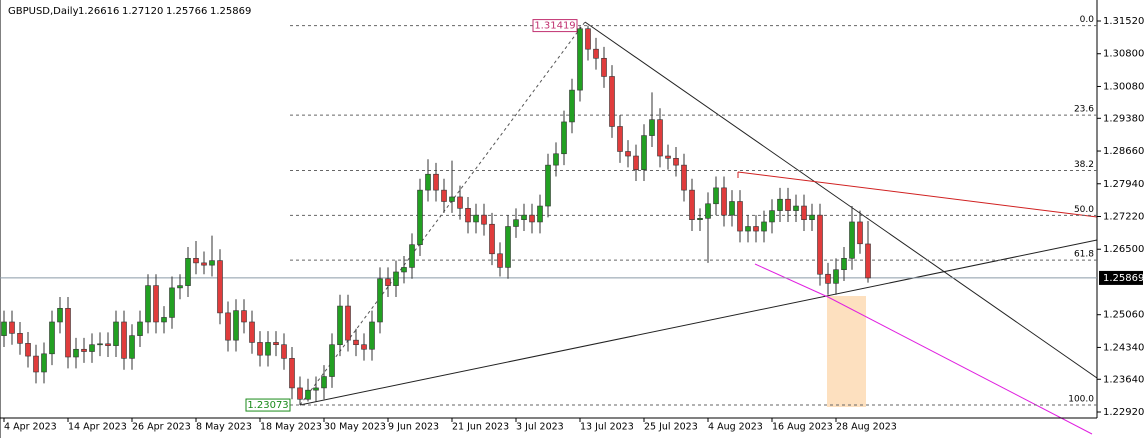 The width and height of the screenshot is (1146, 438). What do you see at coordinates (1084, 255) in the screenshot?
I see `fib-label: 61.8` at bounding box center [1084, 255].